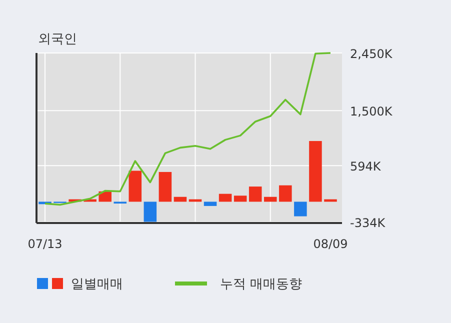 The image size is (451, 323). Describe the element at coordinates (57, 39) in the screenshot. I see `chart-title: 외국인` at that location.